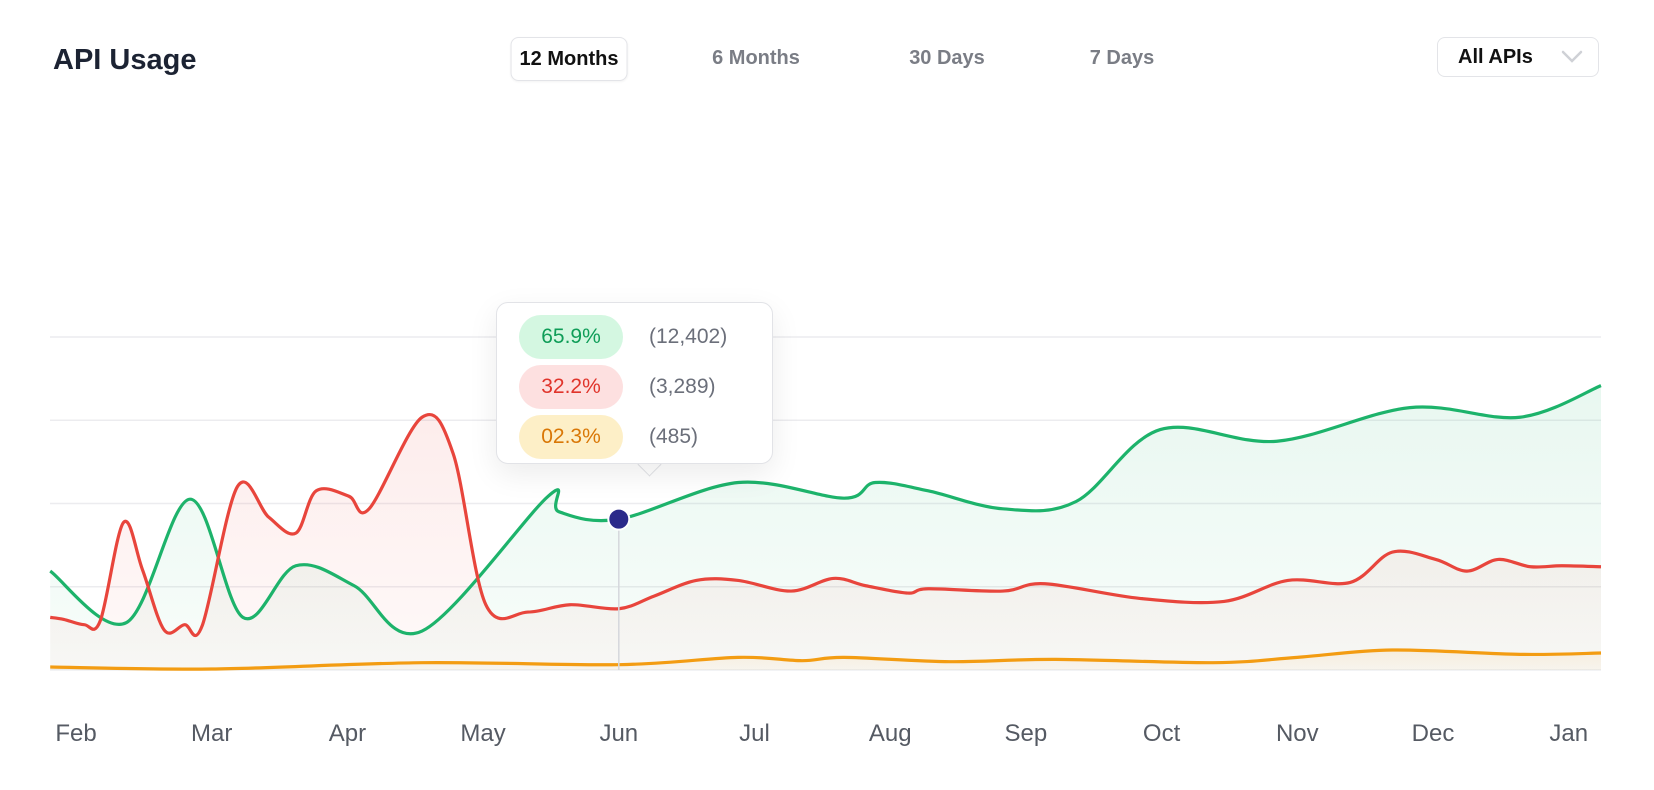  I want to click on hover-point, so click(619, 519).